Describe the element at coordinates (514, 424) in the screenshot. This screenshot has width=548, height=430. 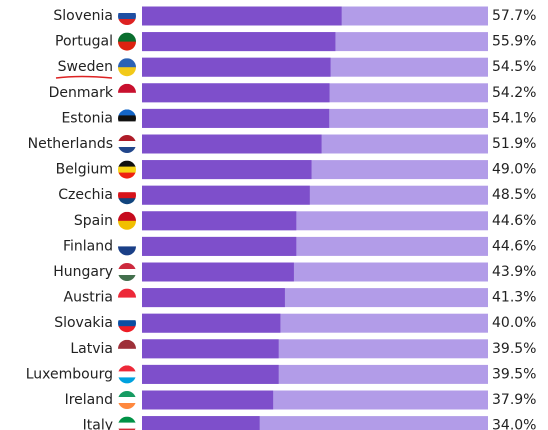
I see `value-label: 34.0%` at that location.